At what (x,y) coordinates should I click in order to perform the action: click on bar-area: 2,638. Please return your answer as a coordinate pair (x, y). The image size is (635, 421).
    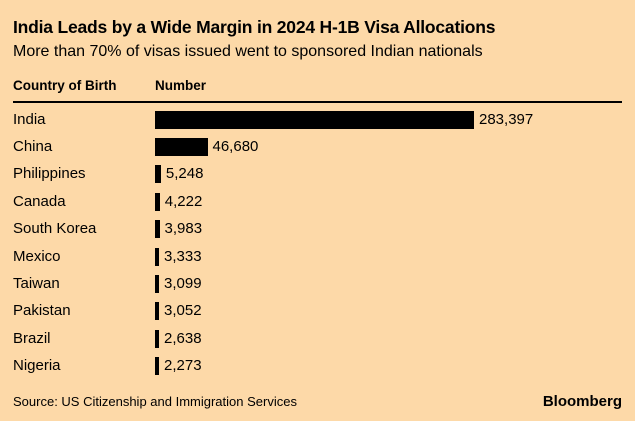
    Looking at the image, I should click on (388, 338).